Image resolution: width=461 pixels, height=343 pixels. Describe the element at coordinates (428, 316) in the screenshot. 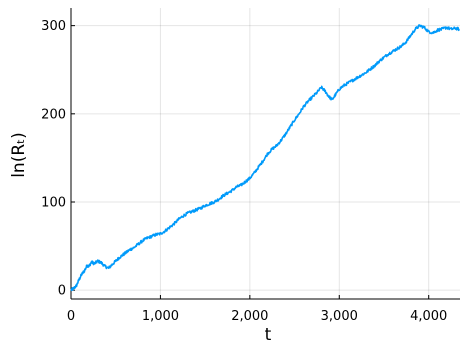

I see `x-tick-label: 4,000` at that location.